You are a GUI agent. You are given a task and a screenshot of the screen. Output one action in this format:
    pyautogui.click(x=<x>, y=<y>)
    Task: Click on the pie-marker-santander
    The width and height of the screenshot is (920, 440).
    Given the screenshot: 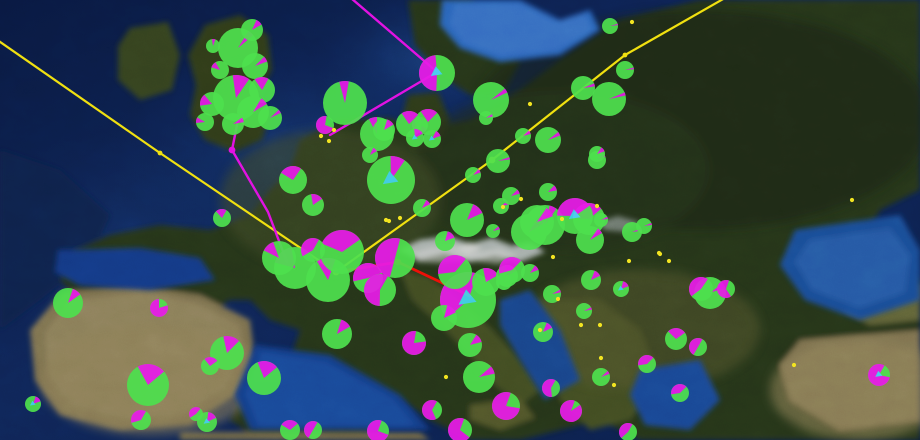 What is the action you would take?
    pyautogui.click(x=159, y=308)
    